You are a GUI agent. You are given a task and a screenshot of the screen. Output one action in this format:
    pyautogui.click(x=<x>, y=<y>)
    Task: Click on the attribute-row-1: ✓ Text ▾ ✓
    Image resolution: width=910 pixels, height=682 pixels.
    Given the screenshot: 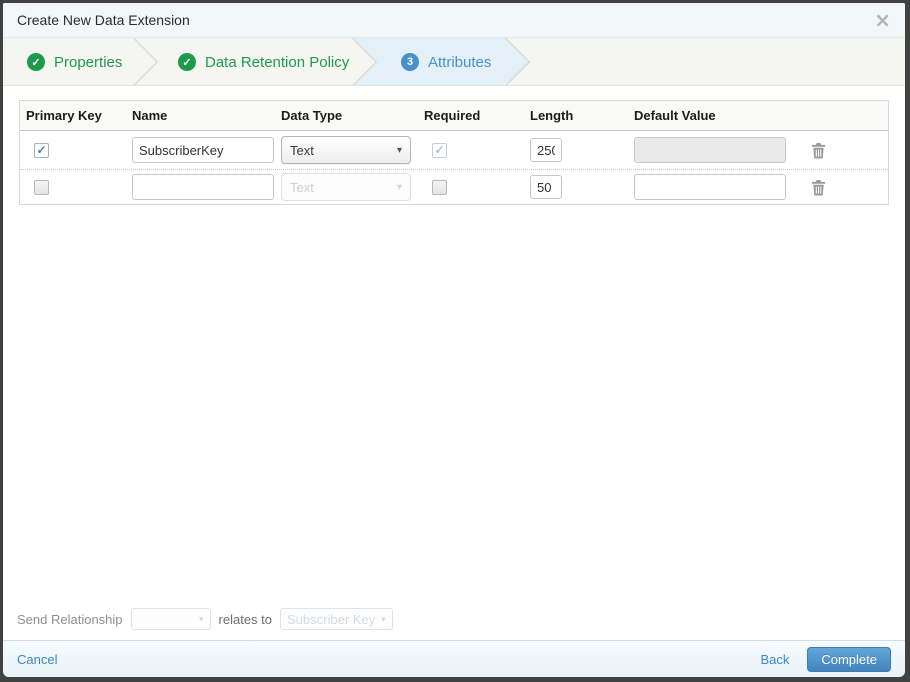 What is the action you would take?
    pyautogui.click(x=454, y=150)
    